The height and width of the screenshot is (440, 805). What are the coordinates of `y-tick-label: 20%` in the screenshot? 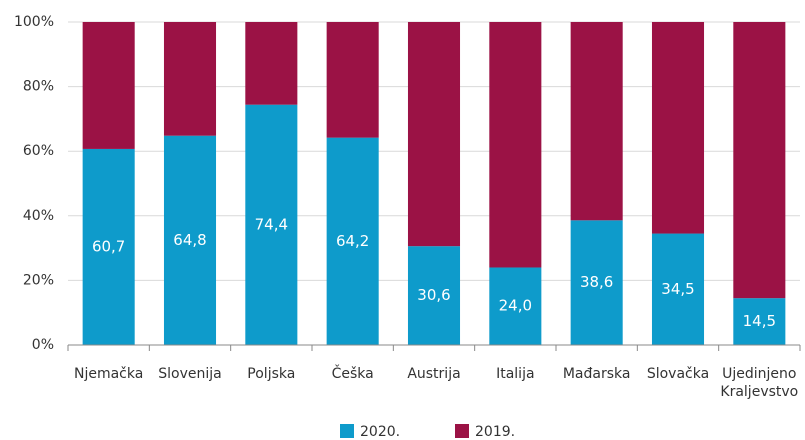 It's located at (38, 280).